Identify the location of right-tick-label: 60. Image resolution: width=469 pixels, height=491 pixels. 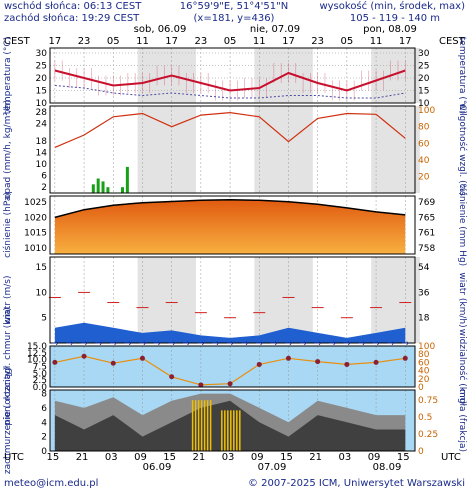
(424, 144).